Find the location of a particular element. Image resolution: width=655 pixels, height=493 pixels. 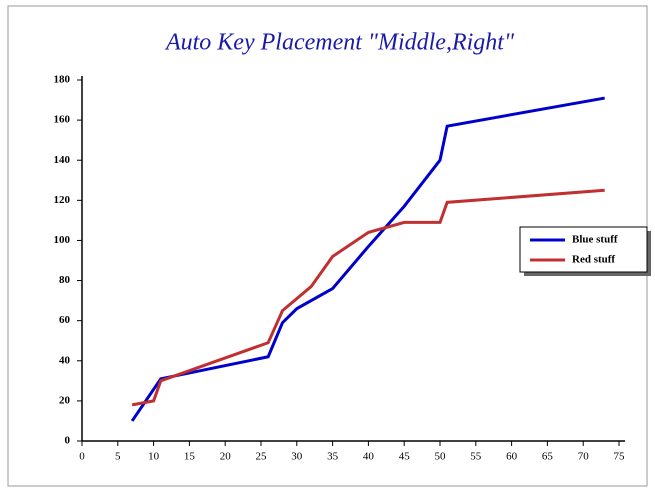

y-tick-label: 160 is located at coordinates (62, 120).